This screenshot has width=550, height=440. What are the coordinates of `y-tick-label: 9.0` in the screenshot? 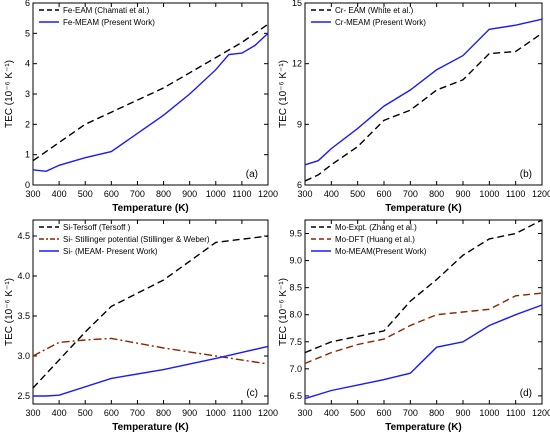 It's located at (295, 261).